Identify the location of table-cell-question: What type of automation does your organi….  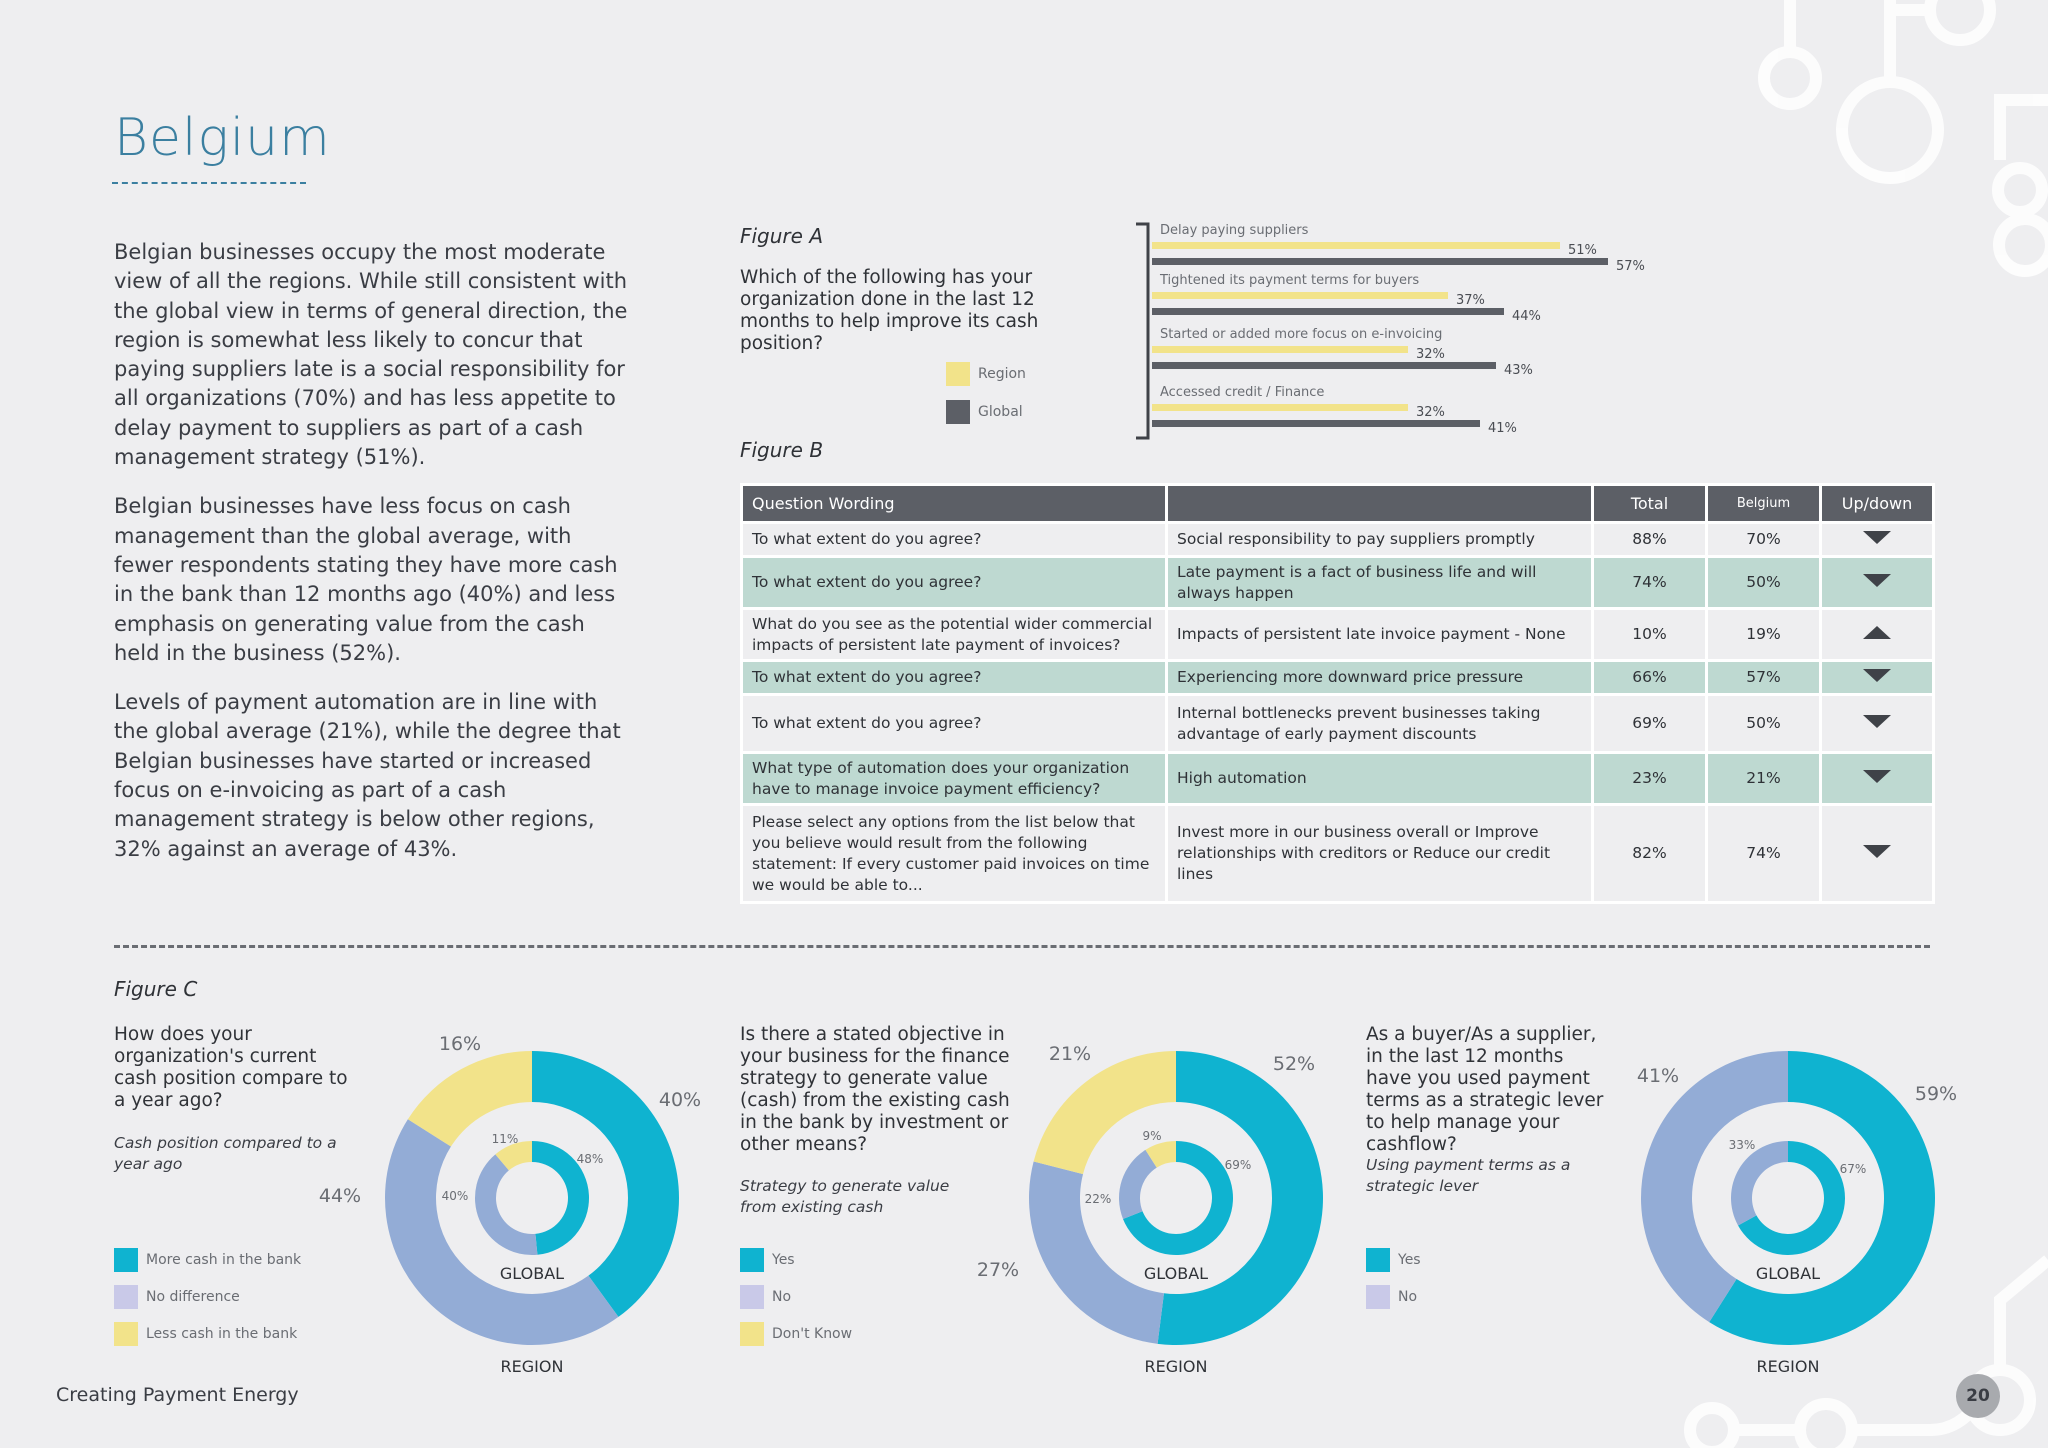
(954, 778).